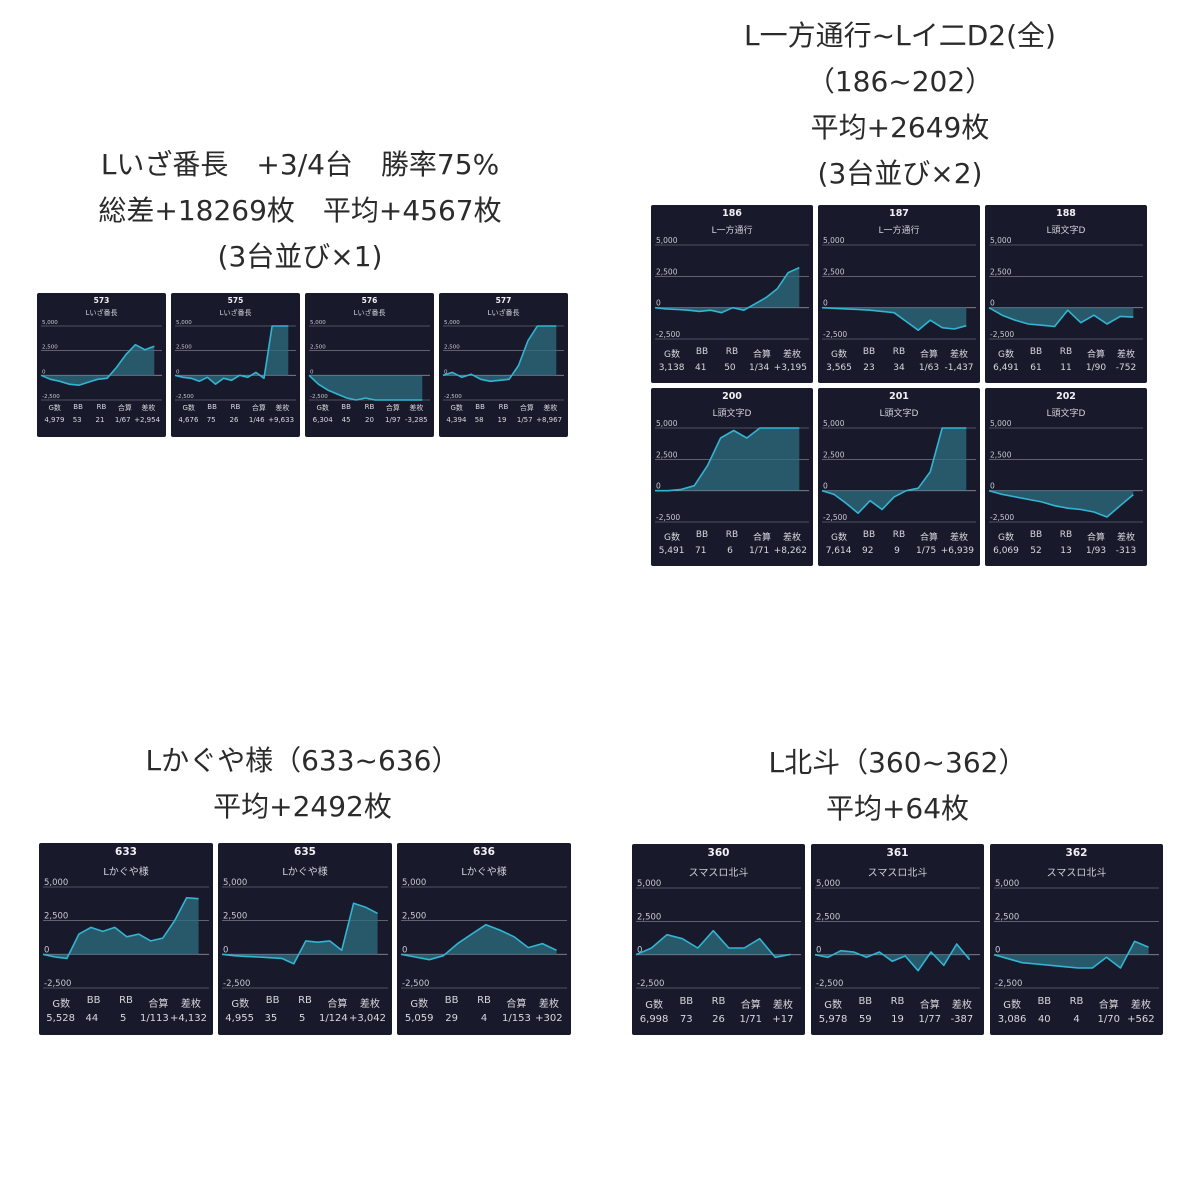  What do you see at coordinates (897, 1019) in the screenshot?
I see `stats-value-row: 5,978 59 19 1/77 -387` at bounding box center [897, 1019].